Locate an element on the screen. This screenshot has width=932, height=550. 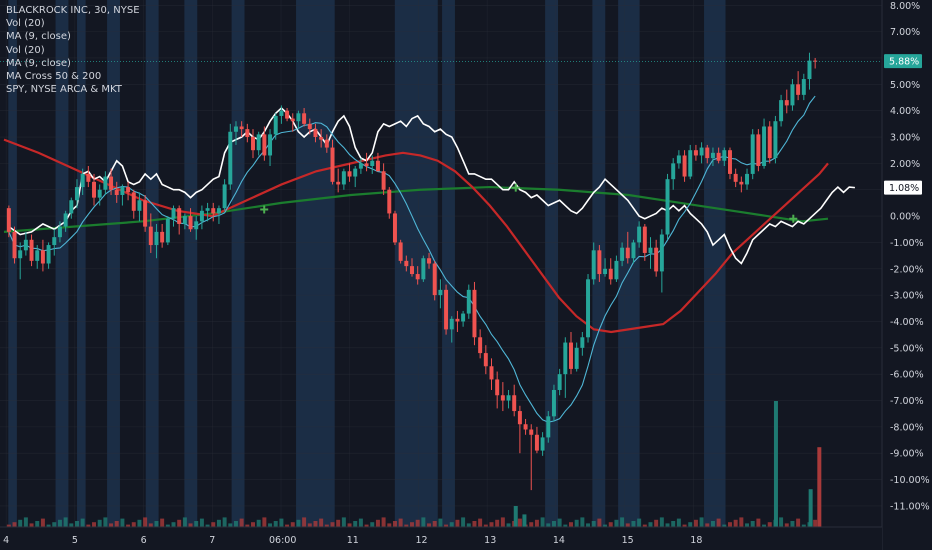
legend-symbol: BLACKROCK INC, 30, NYSE is located at coordinates (73, 10).